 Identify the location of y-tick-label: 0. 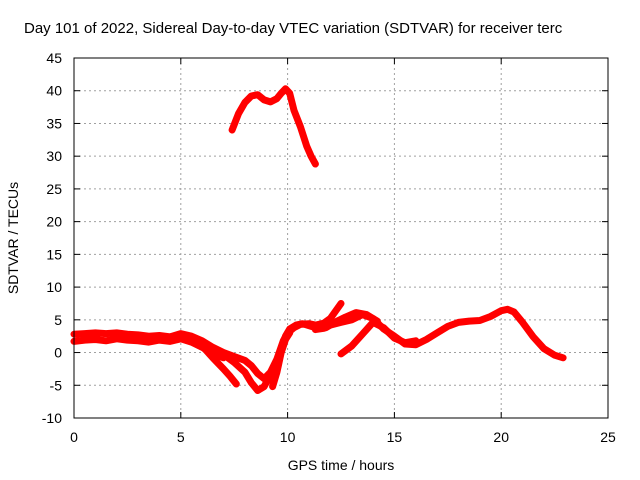
(58, 353).